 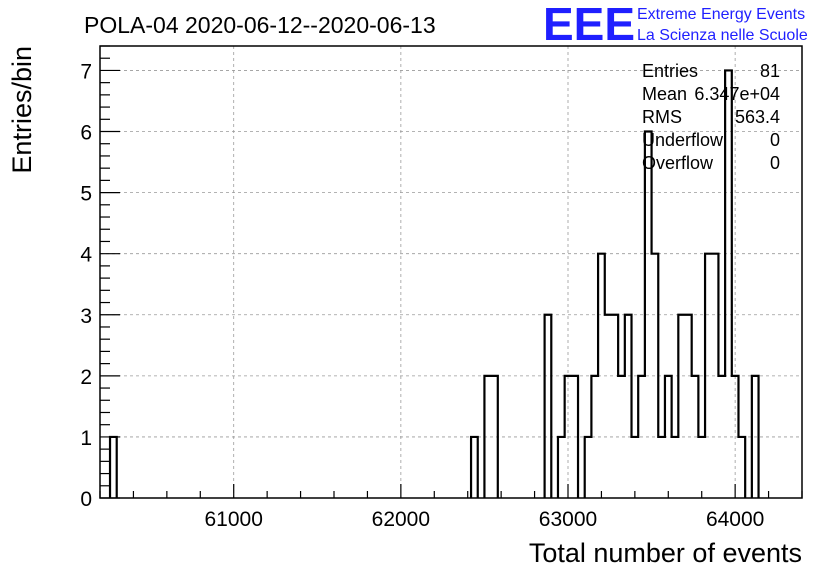 What do you see at coordinates (664, 94) in the screenshot?
I see `stats-label: Mean` at bounding box center [664, 94].